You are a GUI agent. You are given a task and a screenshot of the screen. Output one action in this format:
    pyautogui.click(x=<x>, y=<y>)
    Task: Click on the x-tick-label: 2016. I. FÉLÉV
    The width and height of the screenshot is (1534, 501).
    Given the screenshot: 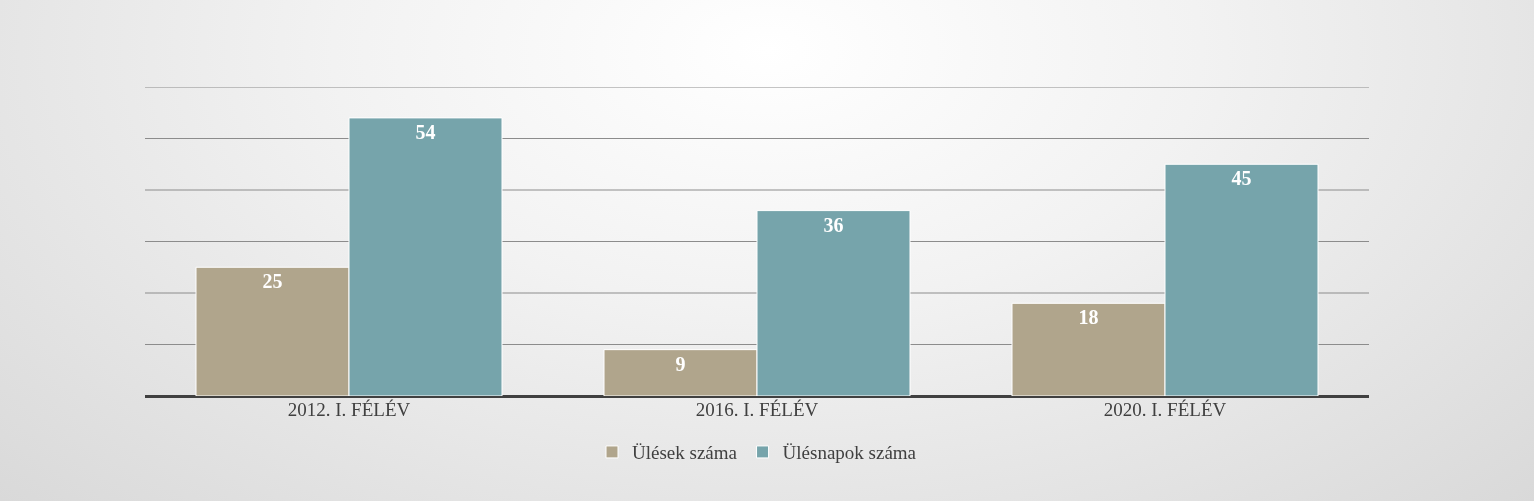 What is the action you would take?
    pyautogui.click(x=757, y=409)
    